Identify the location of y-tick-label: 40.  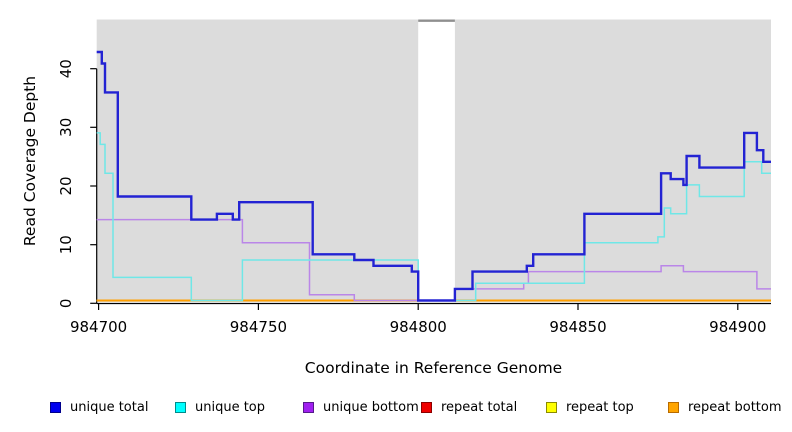
(66, 68).